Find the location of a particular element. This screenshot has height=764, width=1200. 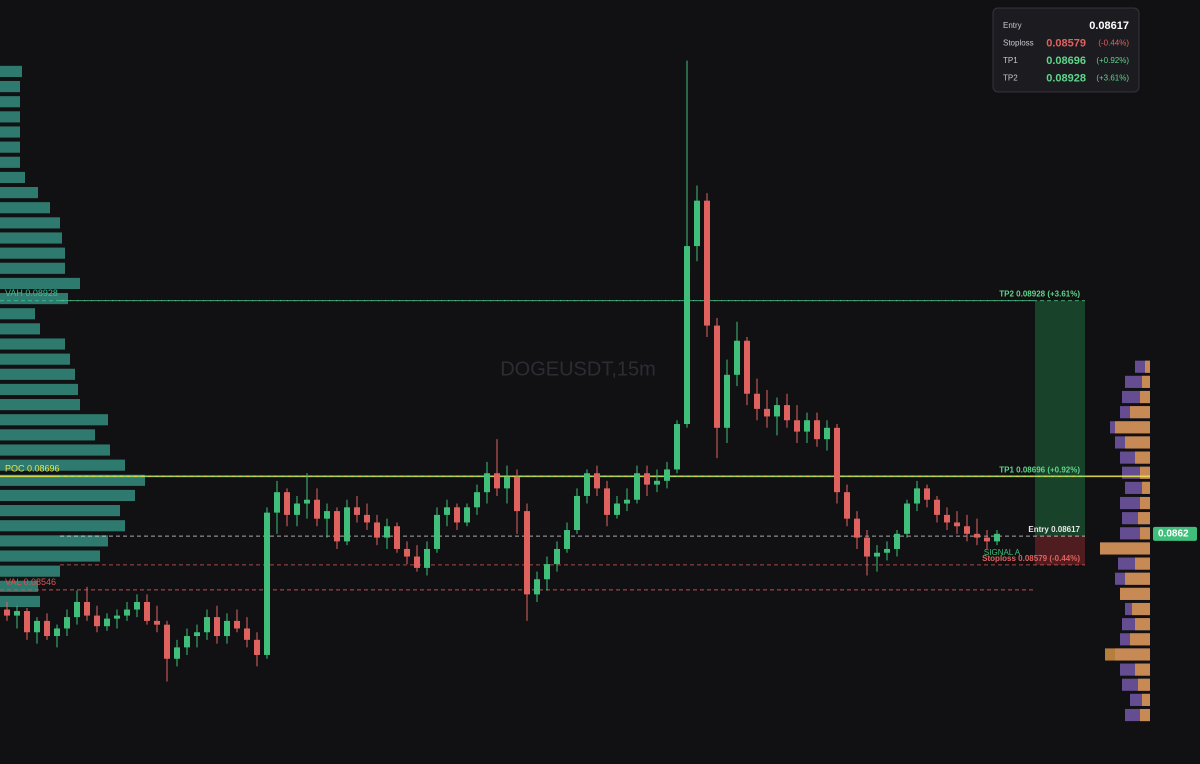

panel-change: (+3.61%) is located at coordinates (1112, 78).